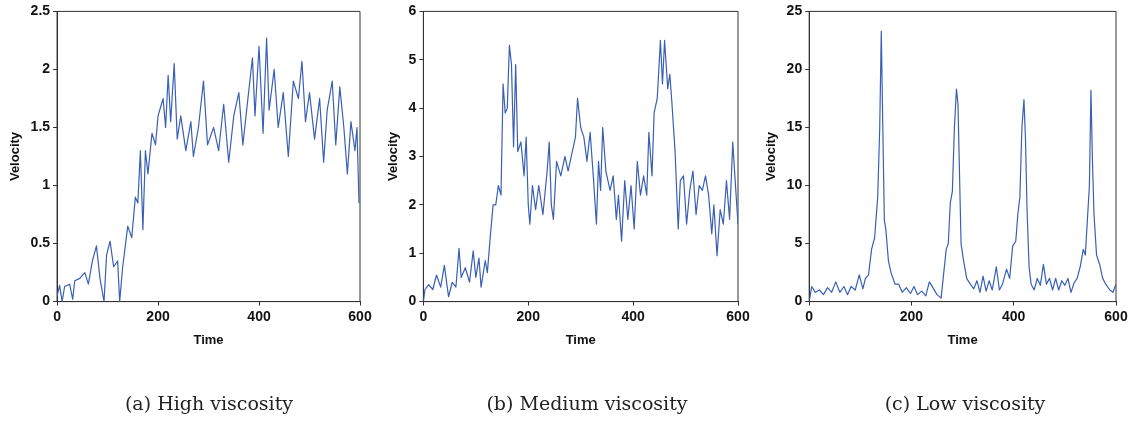  I want to click on y-tick-label: 4, so click(412, 106).